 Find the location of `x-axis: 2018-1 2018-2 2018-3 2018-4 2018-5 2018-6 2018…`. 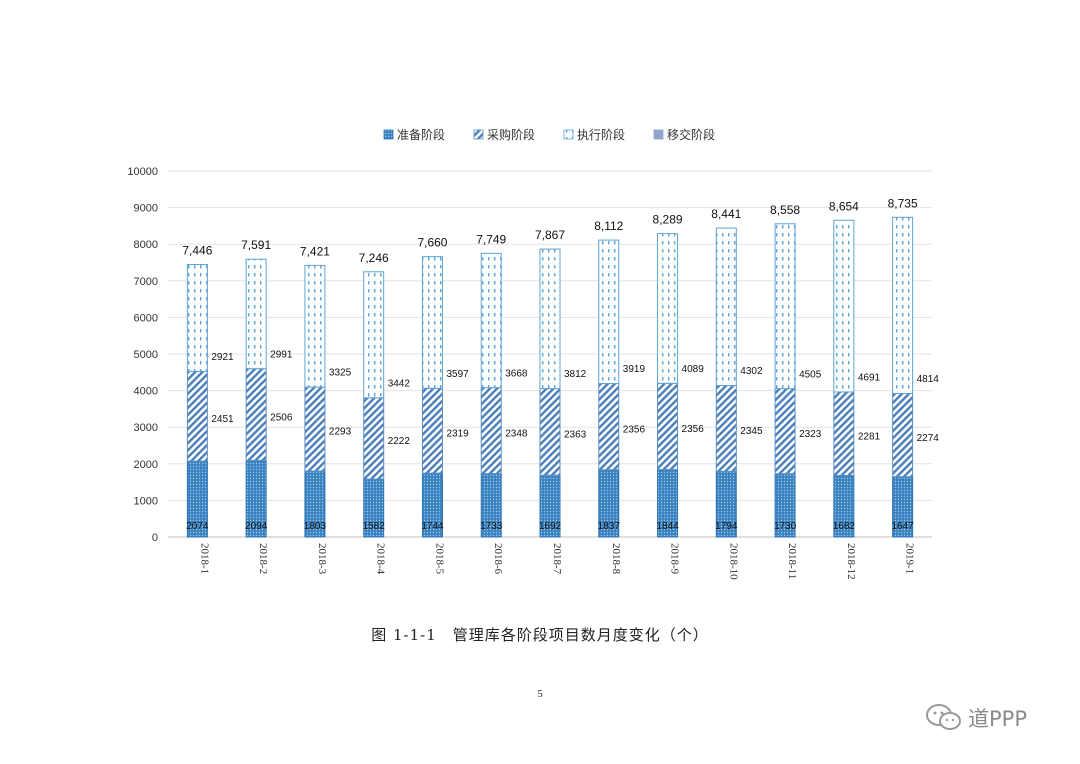

x-axis: 2018-1 2018-2 2018-3 2018-4 2018-5 2018-6 2018… is located at coordinates (556, 561).